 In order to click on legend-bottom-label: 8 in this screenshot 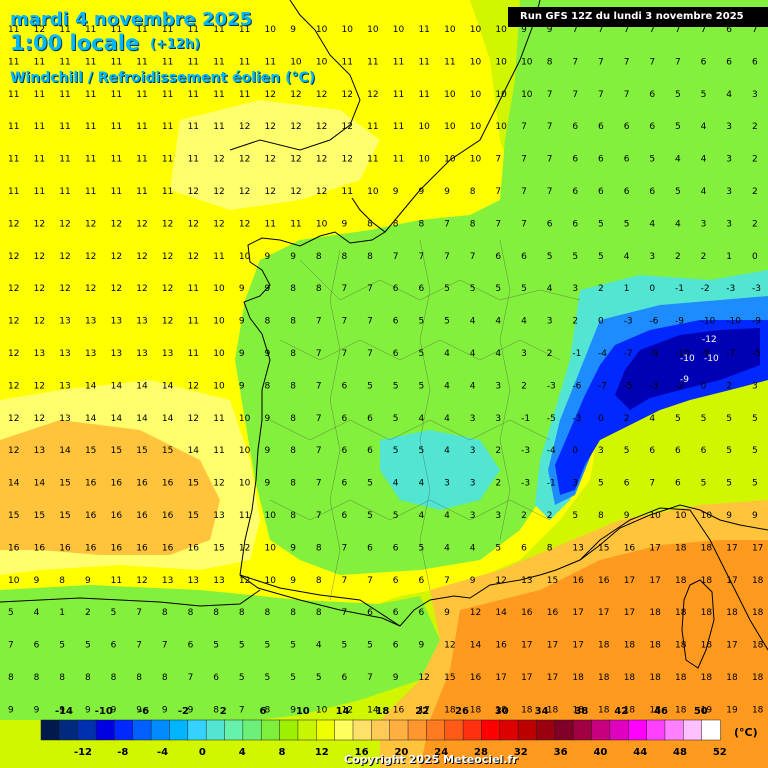, I will do `click(282, 752)`.